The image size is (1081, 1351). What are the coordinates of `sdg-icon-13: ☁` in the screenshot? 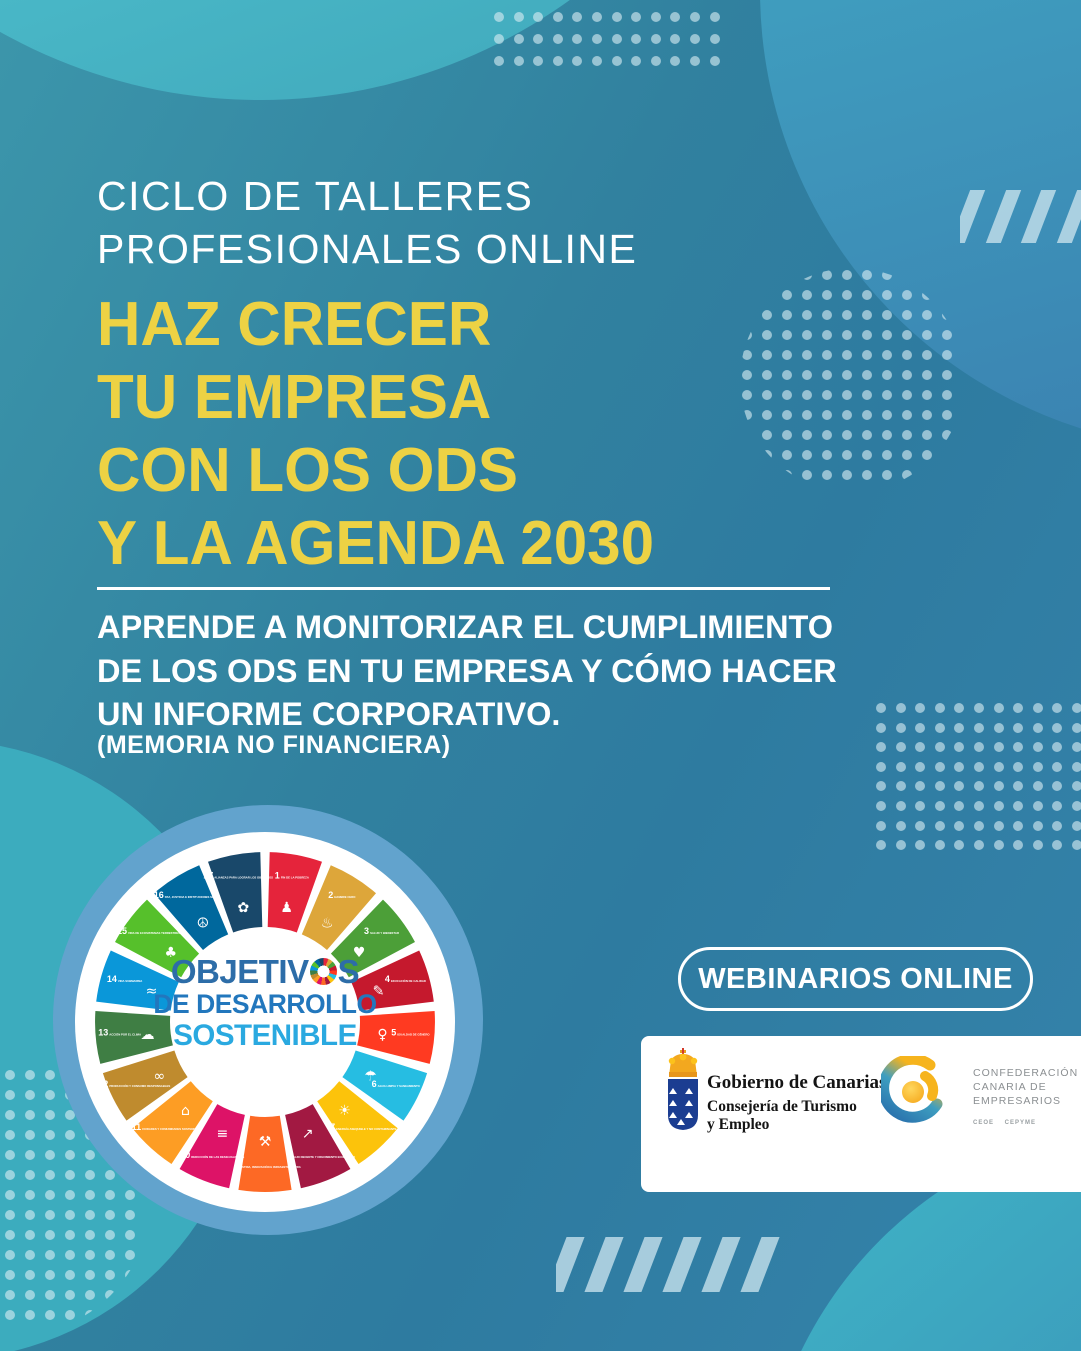 It's located at (148, 1035).